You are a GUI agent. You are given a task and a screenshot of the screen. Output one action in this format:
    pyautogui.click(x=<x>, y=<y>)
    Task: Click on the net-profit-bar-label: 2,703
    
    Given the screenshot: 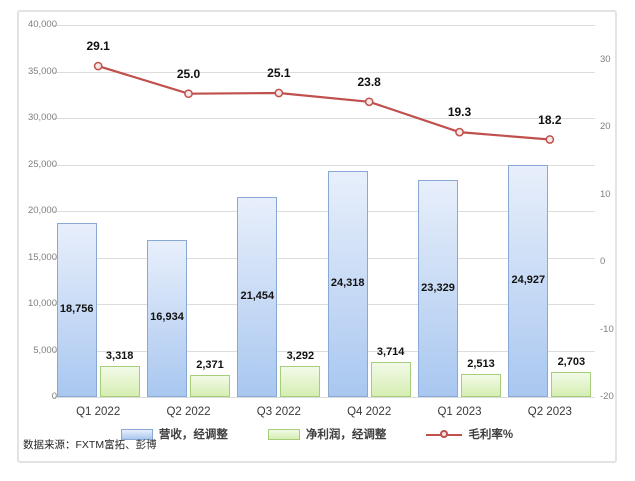 What is the action you would take?
    pyautogui.click(x=571, y=361)
    